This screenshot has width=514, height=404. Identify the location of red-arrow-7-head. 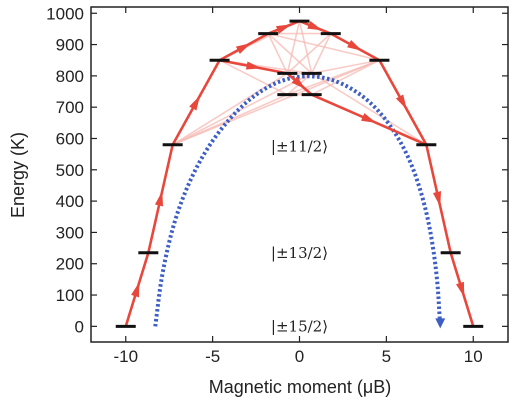
(401, 102).